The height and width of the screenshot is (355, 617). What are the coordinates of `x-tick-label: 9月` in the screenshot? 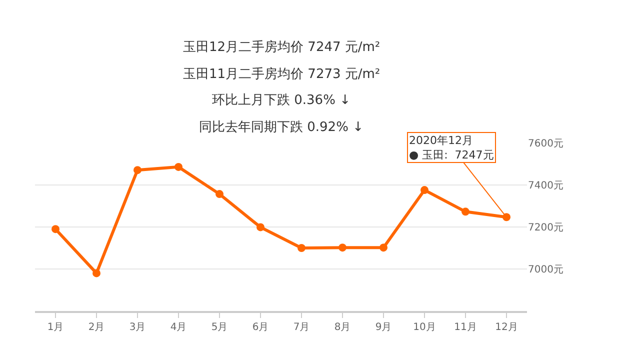 It's located at (383, 327).